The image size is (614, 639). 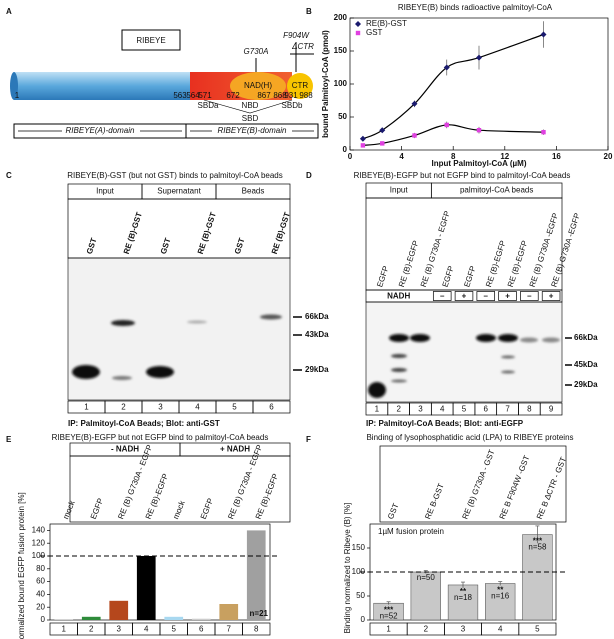 I want to click on panel-label: C, so click(x=9, y=175).